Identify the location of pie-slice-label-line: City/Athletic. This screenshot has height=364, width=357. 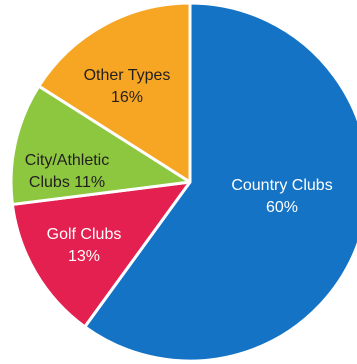
(67, 160).